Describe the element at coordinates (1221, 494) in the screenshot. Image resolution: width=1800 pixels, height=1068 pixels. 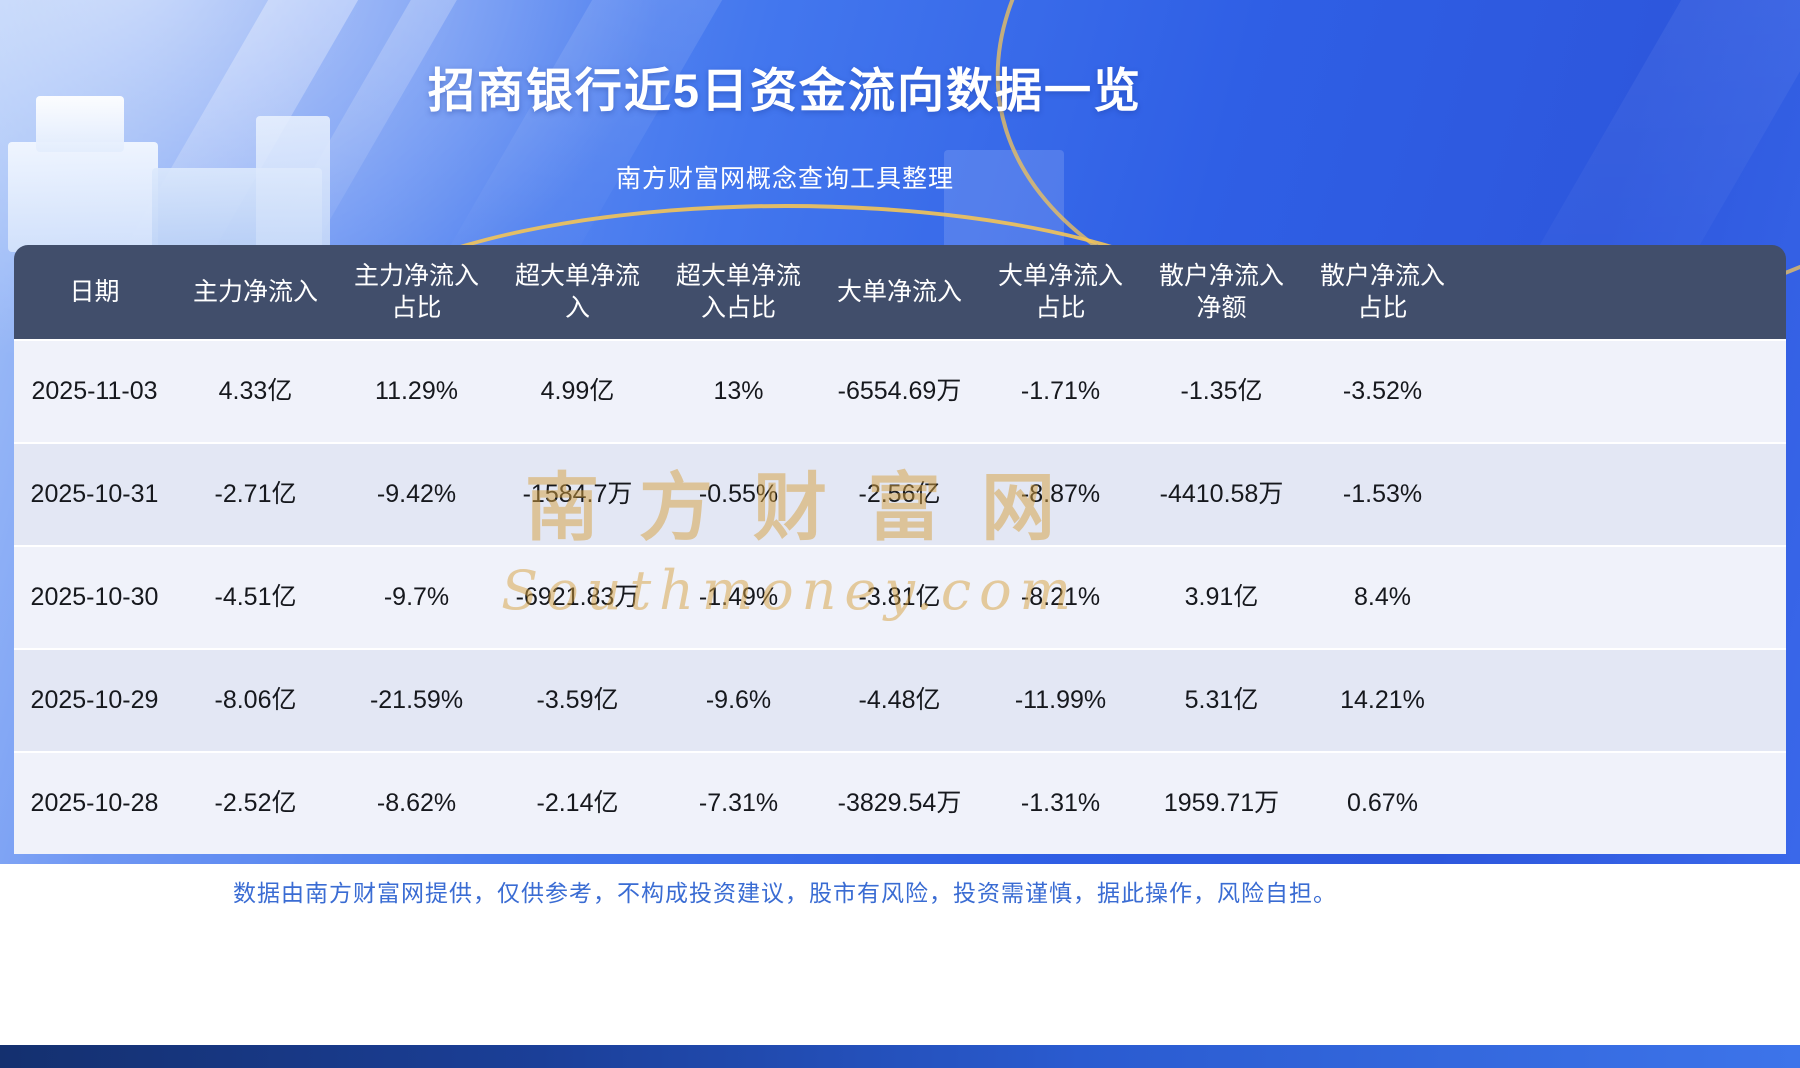
I see `table-cell: -4410.58万` at that location.